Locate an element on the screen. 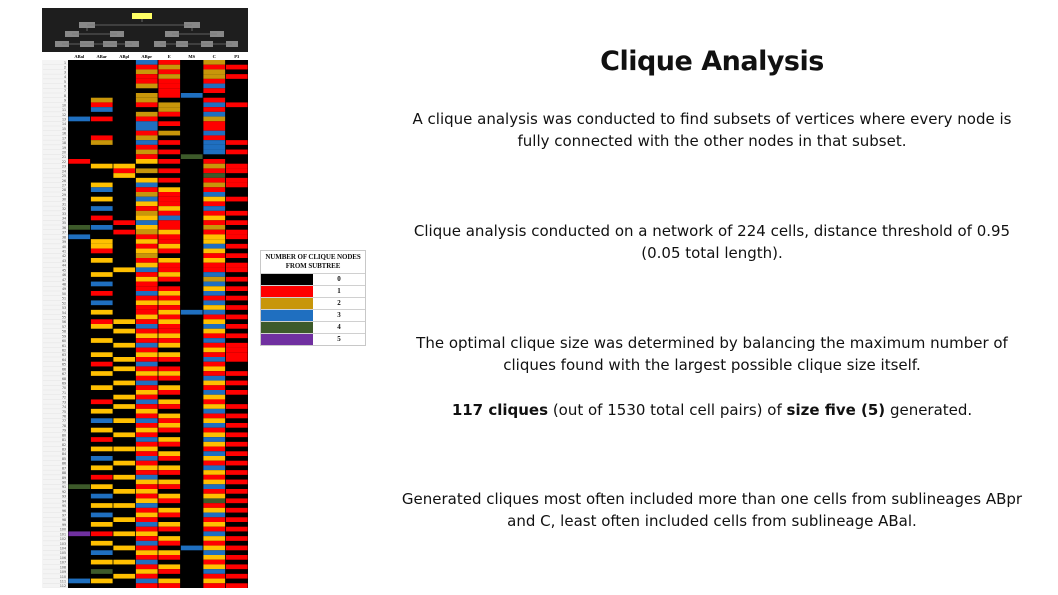  heatmap-cell-r42-ABpr is located at coordinates (146, 255).